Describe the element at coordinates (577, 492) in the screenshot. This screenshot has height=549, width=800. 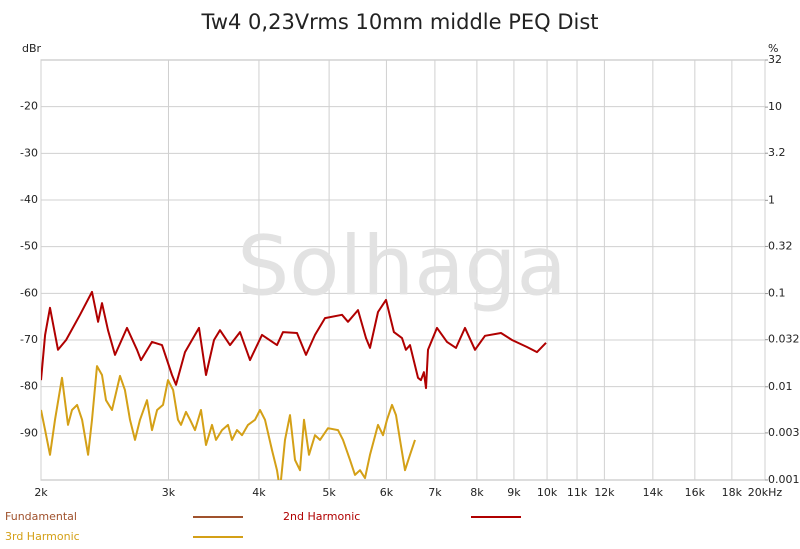
I see `x-tick-label: 11k` at that location.